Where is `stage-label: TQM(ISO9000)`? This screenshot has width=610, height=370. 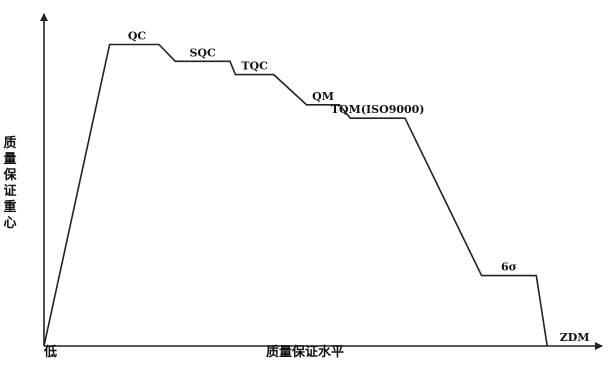
stage-label: TQM(ISO9000) is located at coordinates (378, 109).